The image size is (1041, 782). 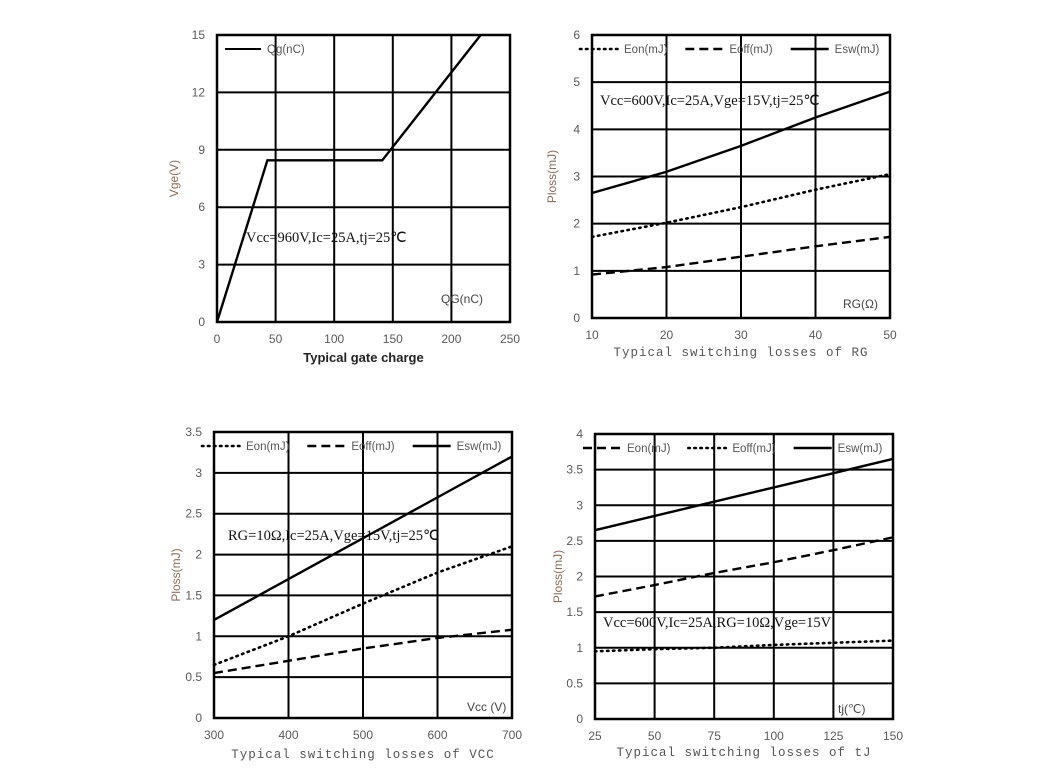 What do you see at coordinates (217, 339) in the screenshot?
I see `x-tick-label: 0` at bounding box center [217, 339].